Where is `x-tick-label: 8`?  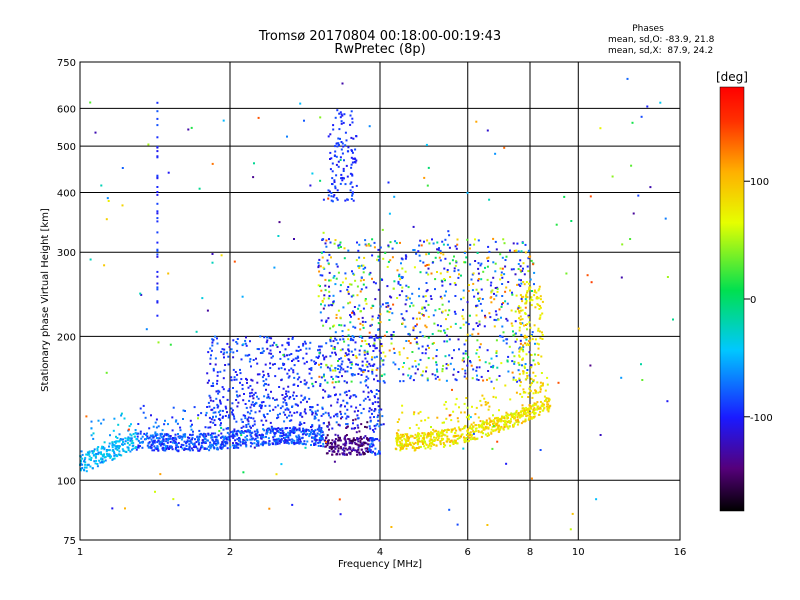
x-tick-label: 8 is located at coordinates (530, 552).